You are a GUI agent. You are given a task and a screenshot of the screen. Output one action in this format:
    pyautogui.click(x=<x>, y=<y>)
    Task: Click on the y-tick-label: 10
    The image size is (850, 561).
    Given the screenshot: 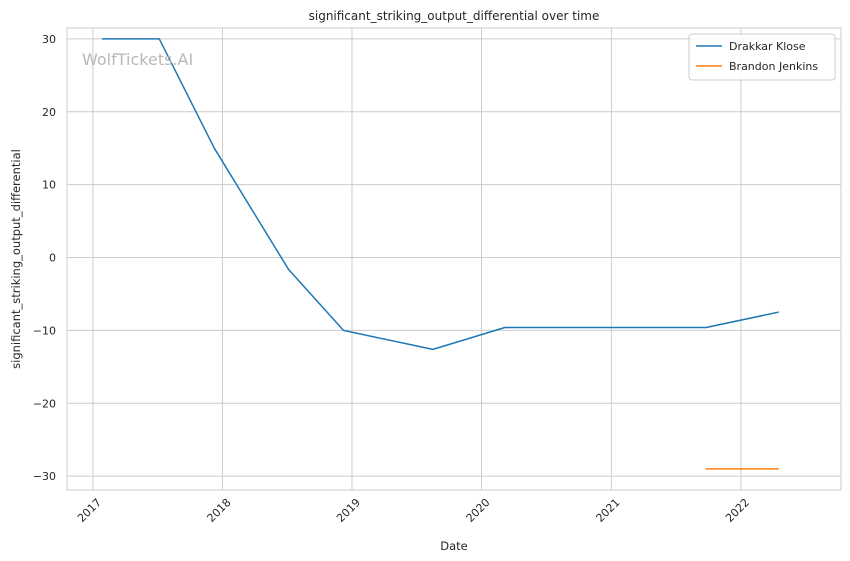 What is the action you would take?
    pyautogui.click(x=49, y=185)
    